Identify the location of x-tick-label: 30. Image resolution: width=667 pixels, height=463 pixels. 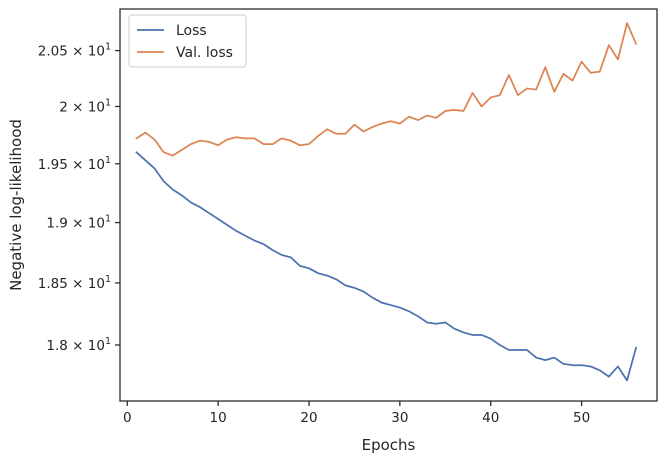
(399, 418).